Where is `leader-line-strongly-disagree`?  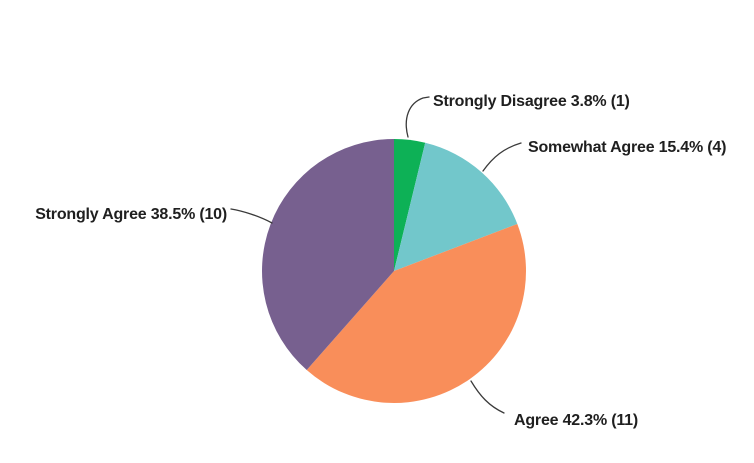 leader-line-strongly-disagree is located at coordinates (417, 117).